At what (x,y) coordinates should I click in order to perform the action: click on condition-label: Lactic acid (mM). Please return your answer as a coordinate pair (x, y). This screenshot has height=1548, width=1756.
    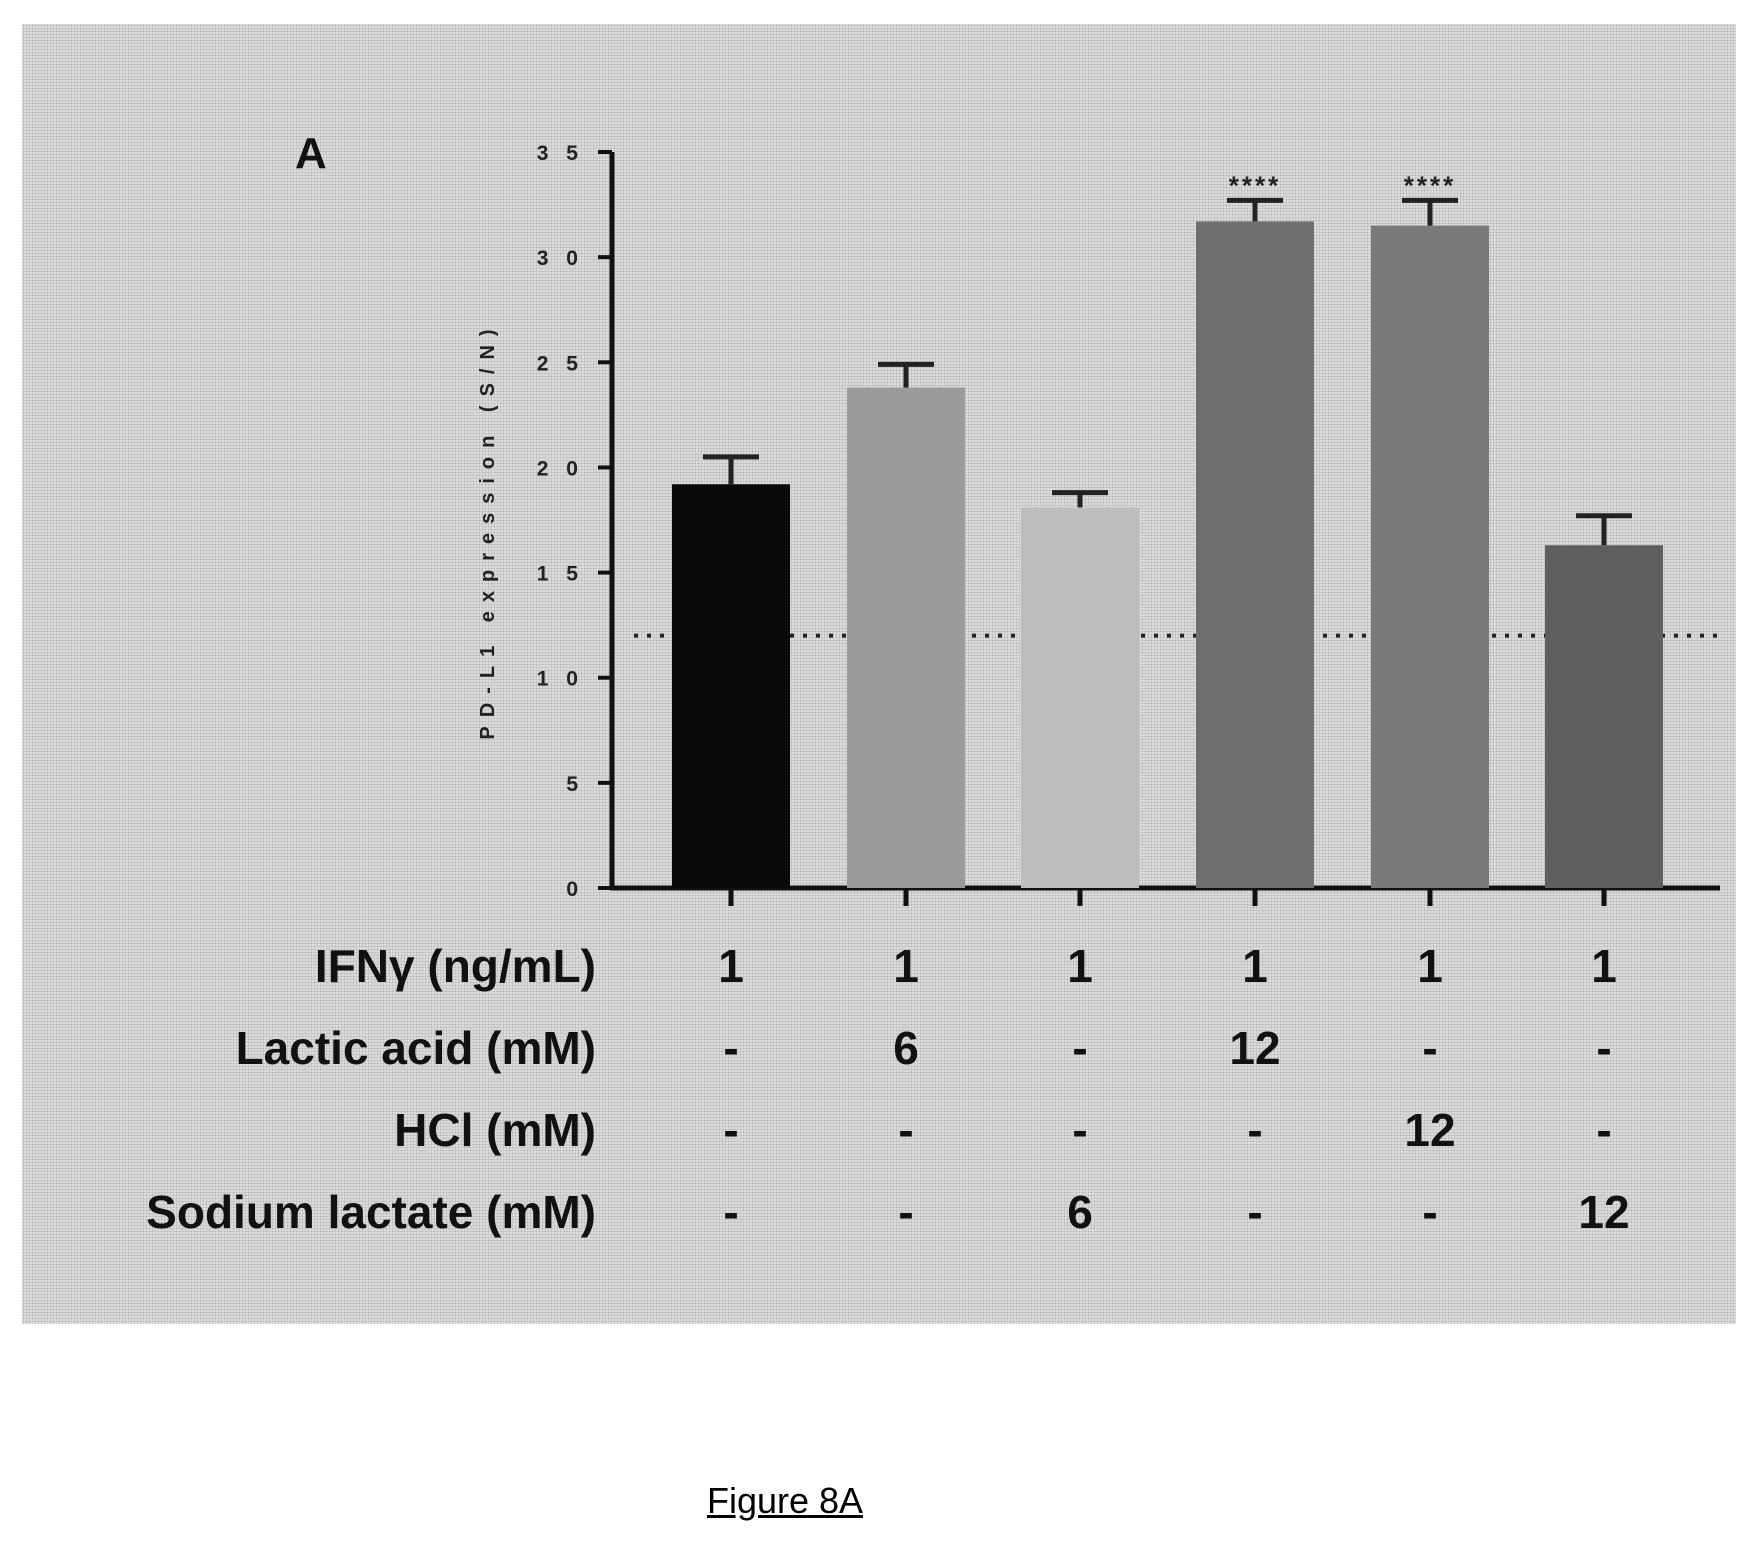
    Looking at the image, I should click on (416, 1048).